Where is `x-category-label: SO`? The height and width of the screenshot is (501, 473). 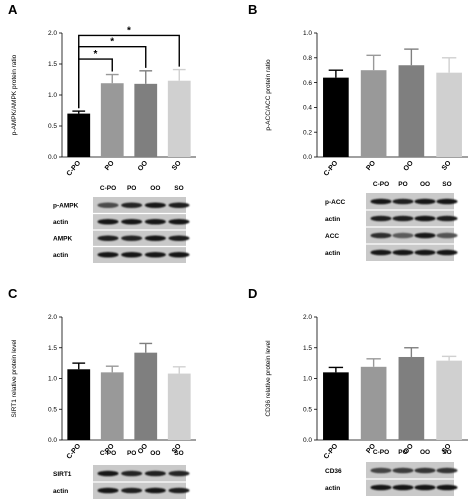
x-category-label: SO is located at coordinates (177, 165).